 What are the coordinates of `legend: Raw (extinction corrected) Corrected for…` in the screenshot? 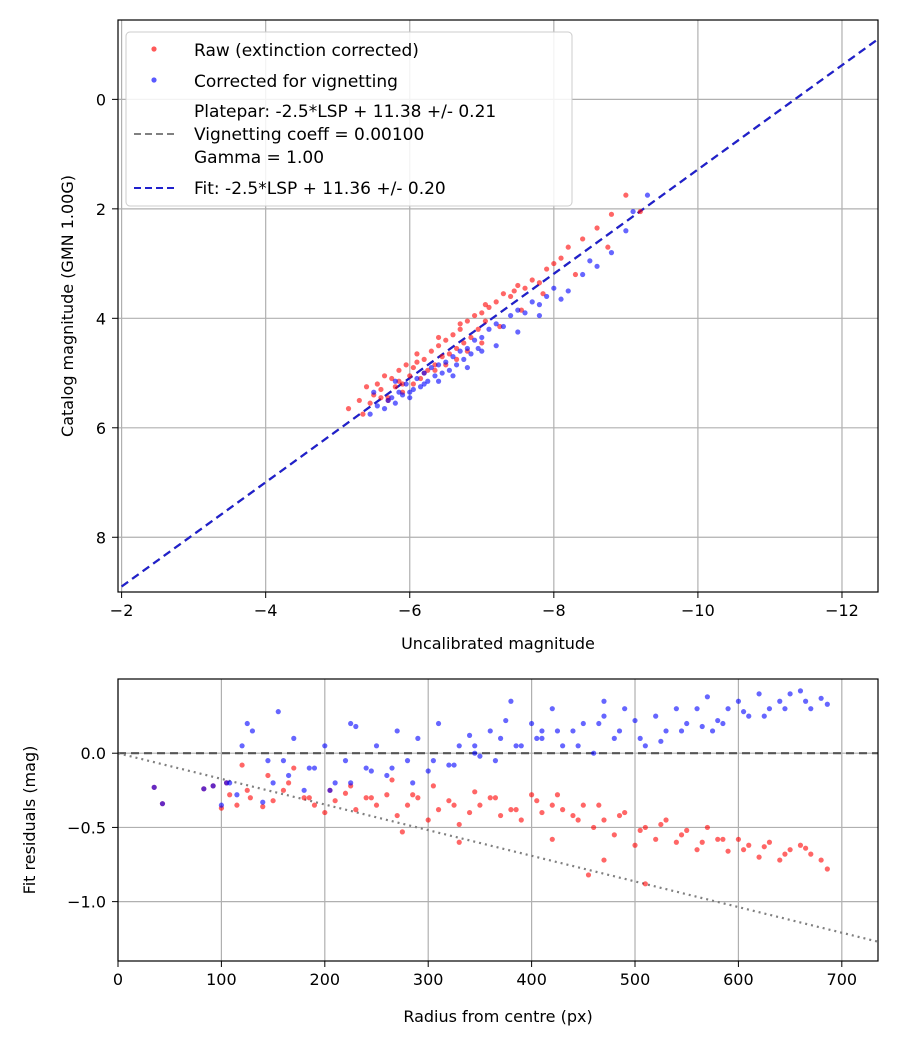 It's located at (349, 119).